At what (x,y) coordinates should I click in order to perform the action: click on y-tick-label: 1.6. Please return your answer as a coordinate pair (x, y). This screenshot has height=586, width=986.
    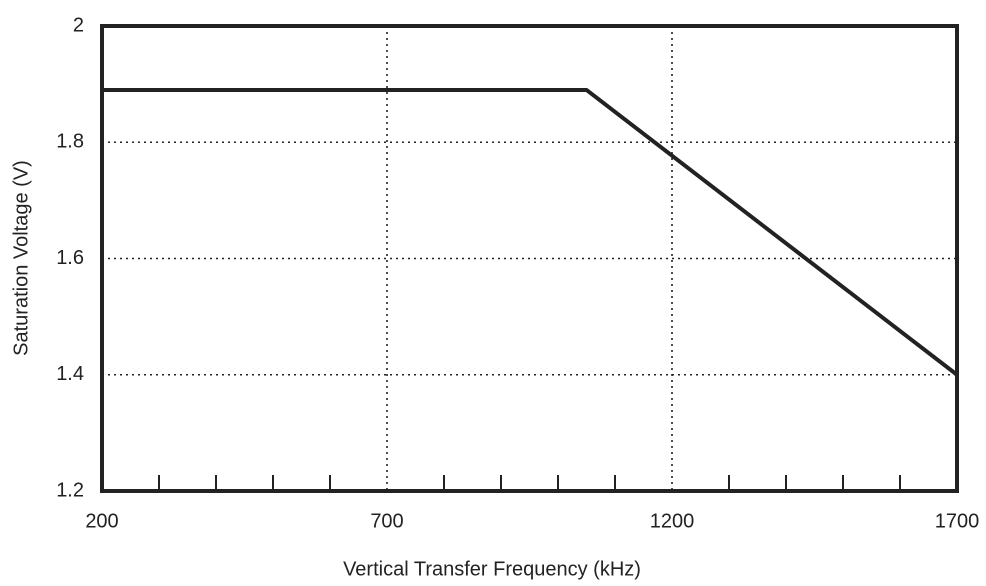
    Looking at the image, I should click on (70, 258).